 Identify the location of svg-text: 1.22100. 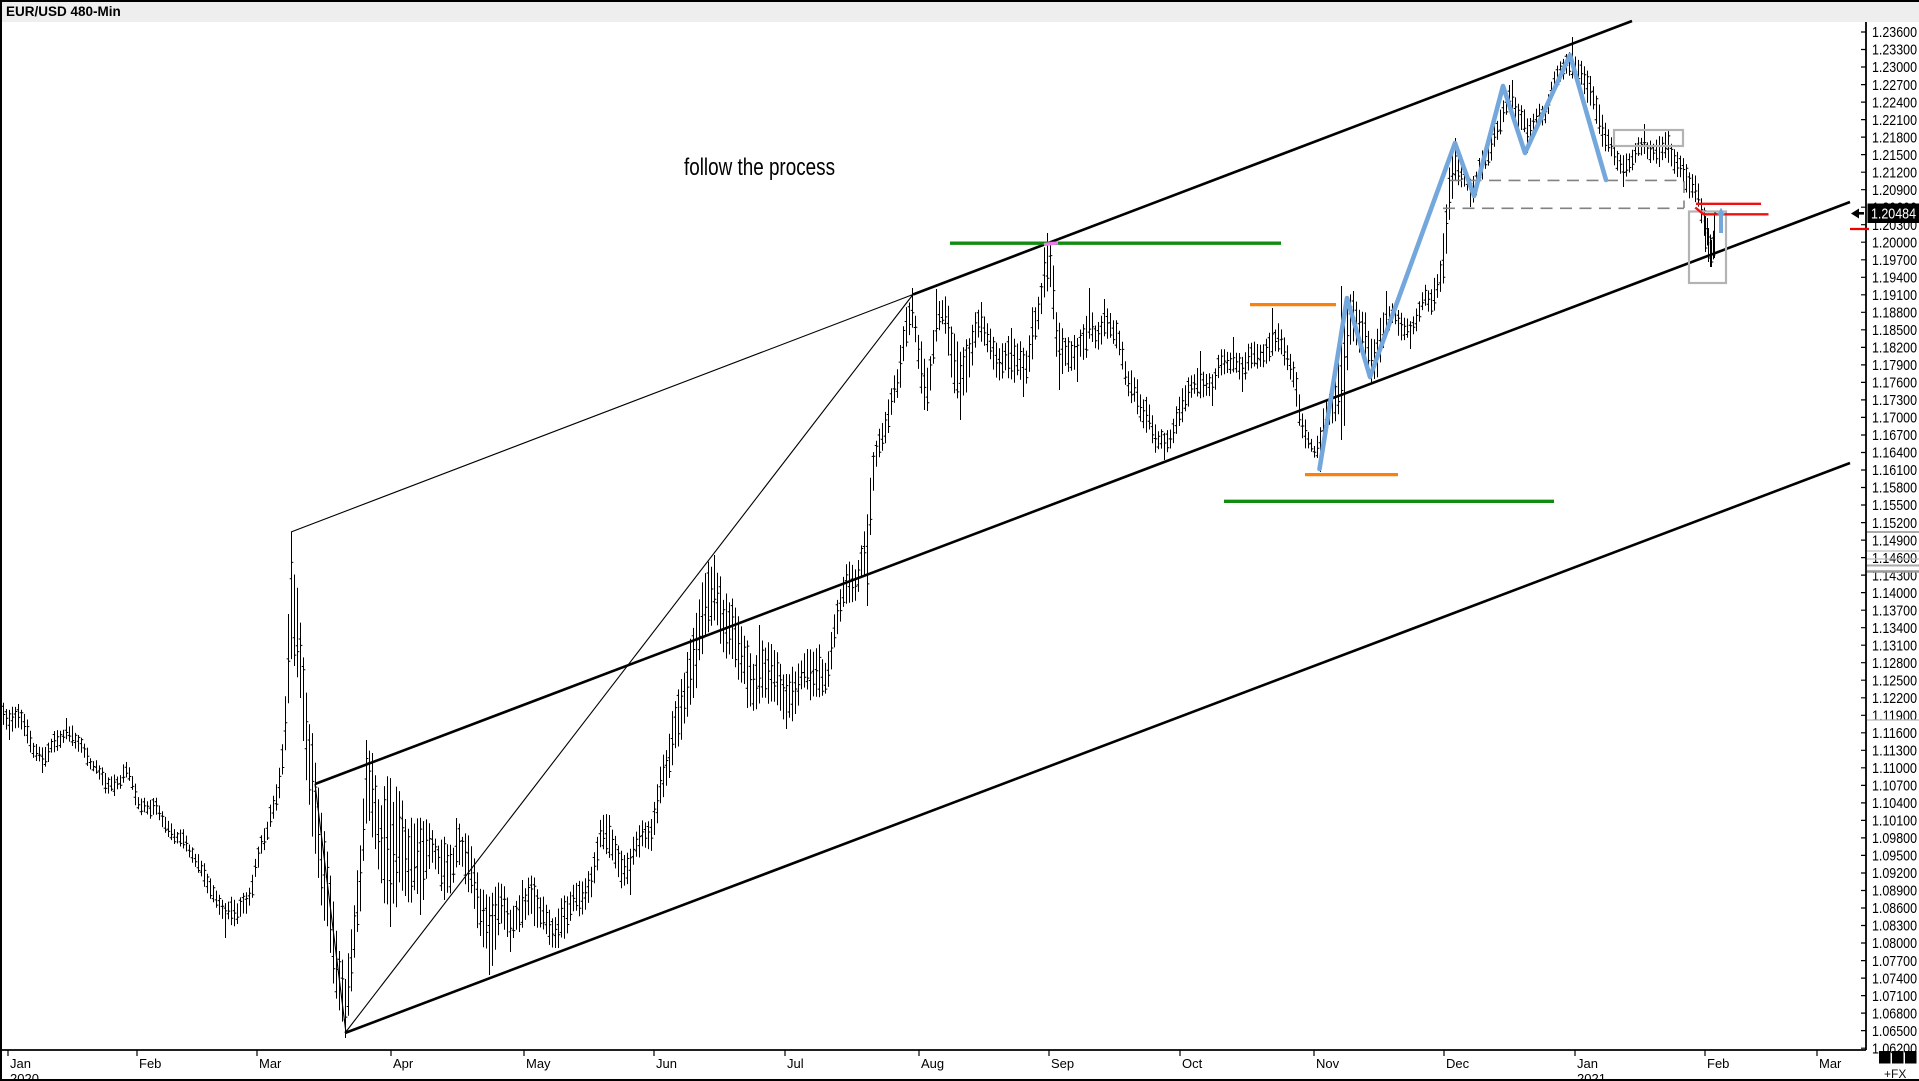
(1894, 120).